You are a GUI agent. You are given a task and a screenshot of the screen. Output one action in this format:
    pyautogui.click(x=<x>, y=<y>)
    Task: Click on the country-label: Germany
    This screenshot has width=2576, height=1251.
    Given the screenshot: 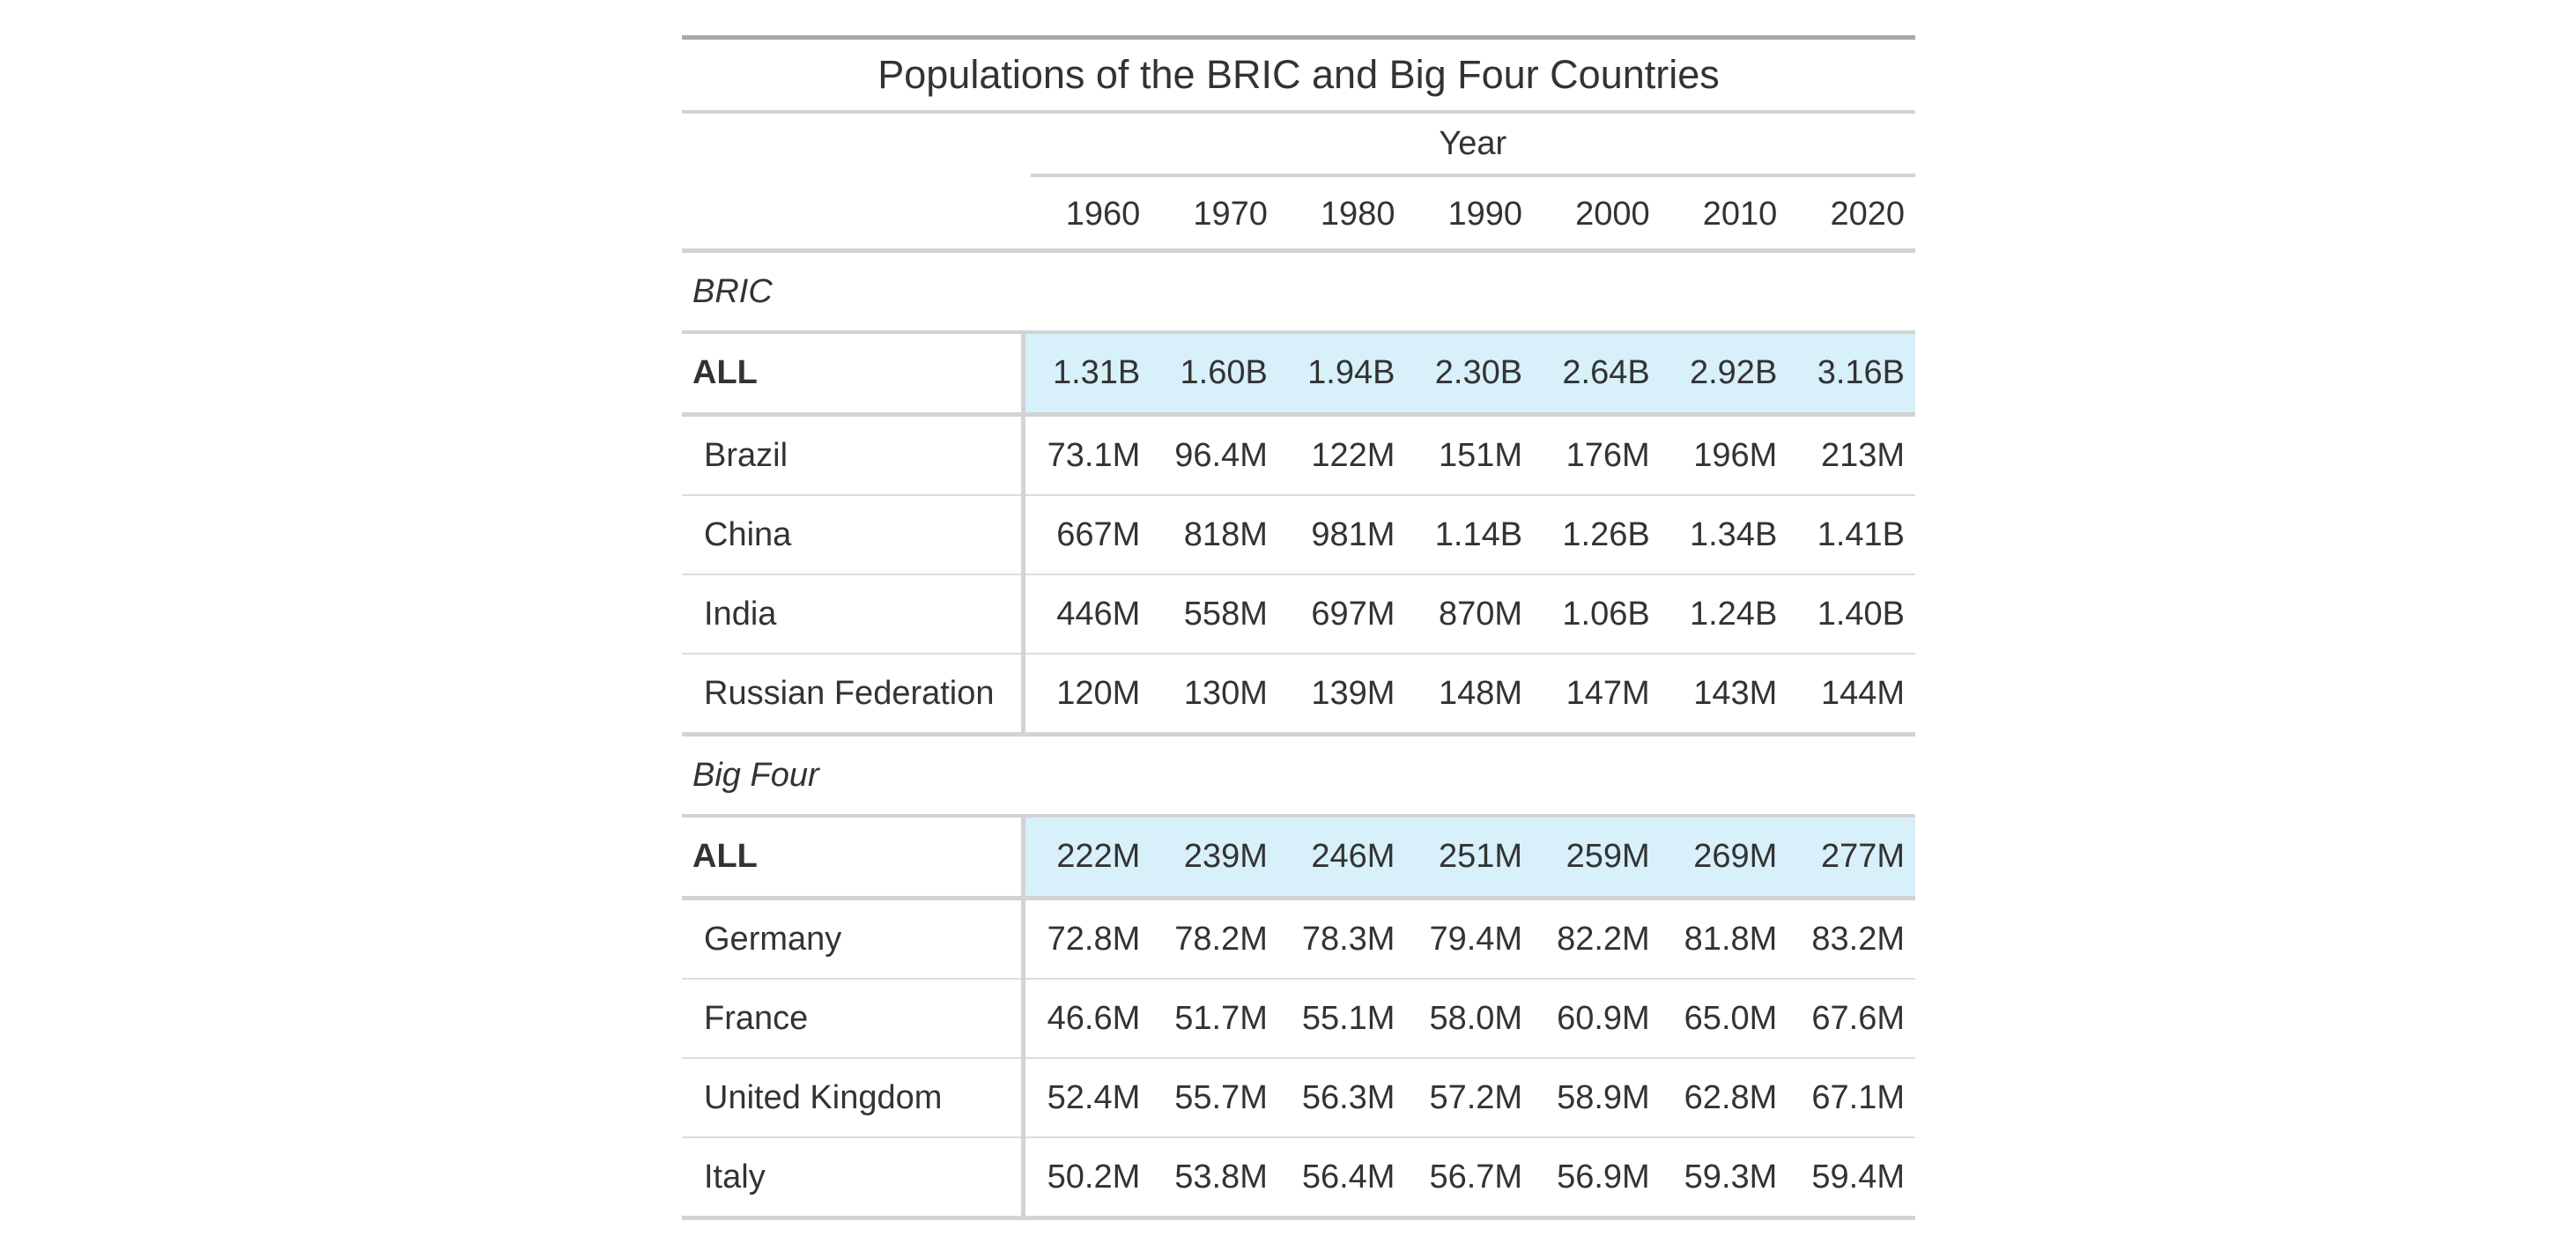 What is the action you would take?
    pyautogui.click(x=854, y=939)
    